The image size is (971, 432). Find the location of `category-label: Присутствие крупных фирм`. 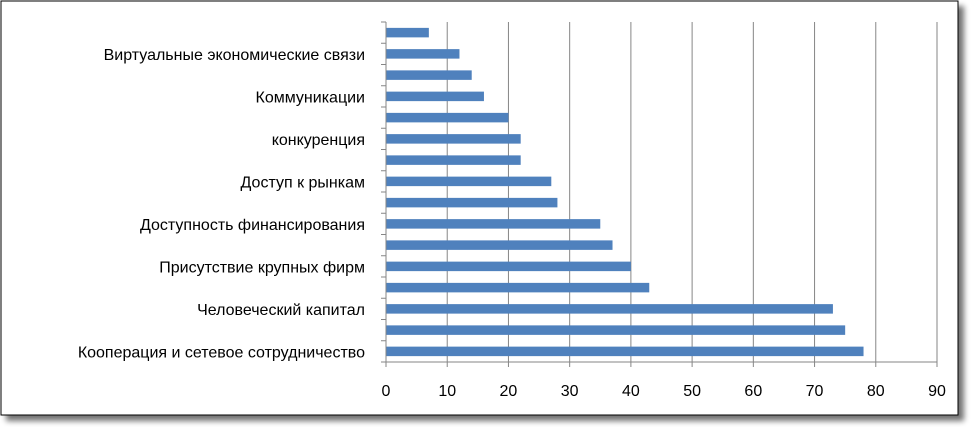

category-label: Присутствие крупных фирм is located at coordinates (262, 267).